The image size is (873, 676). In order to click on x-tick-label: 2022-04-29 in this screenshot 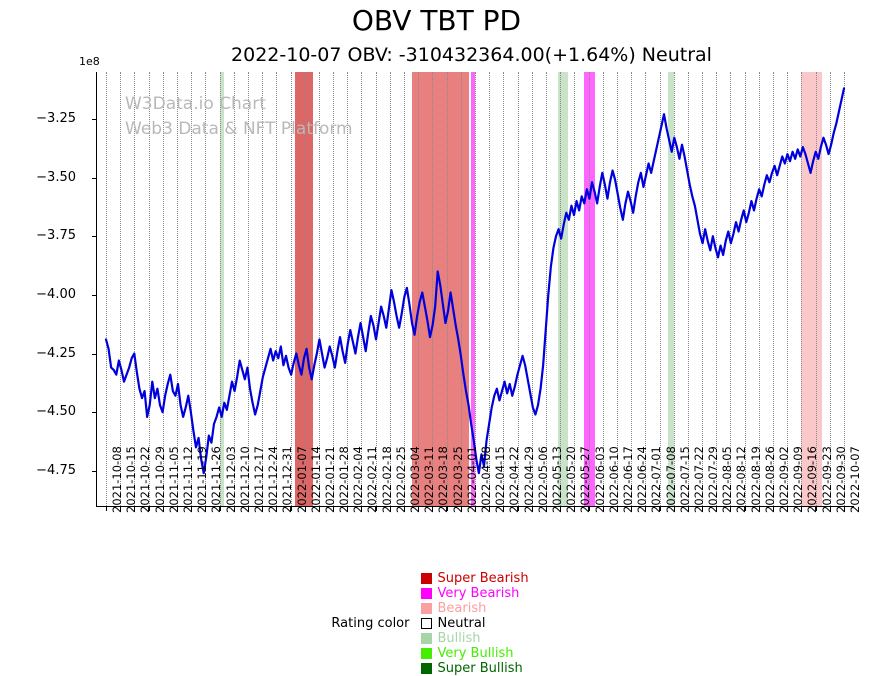, I will do `click(528, 479)`.